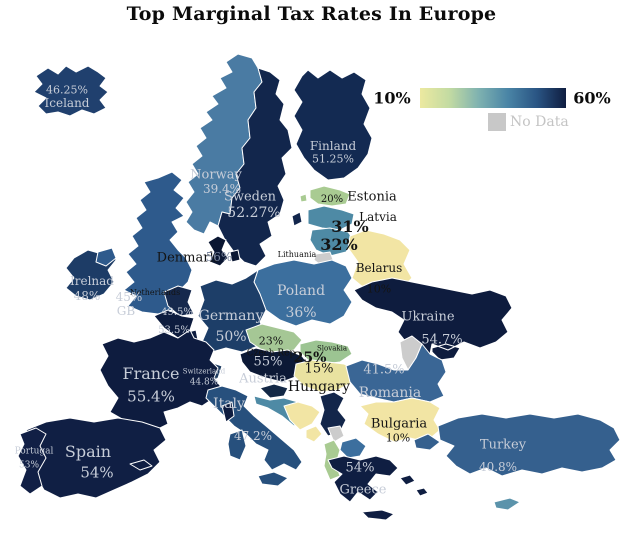 Image resolution: width=623 pixels, height=536 pixels. I want to click on greece-rate-label: 54%, so click(360, 468).